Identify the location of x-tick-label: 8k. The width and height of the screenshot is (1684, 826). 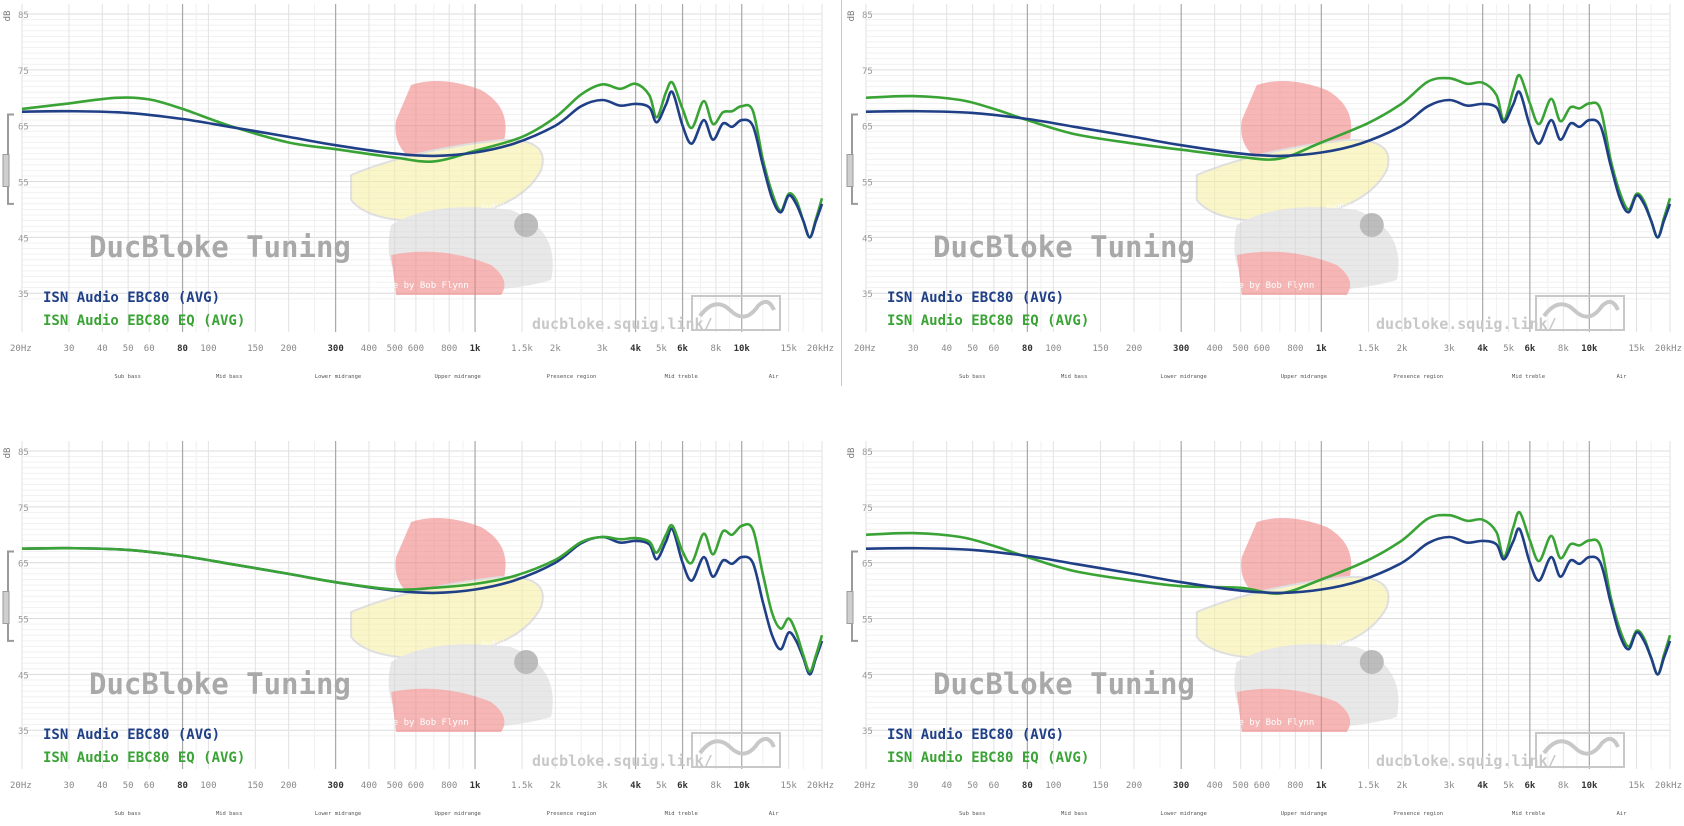
(715, 349).